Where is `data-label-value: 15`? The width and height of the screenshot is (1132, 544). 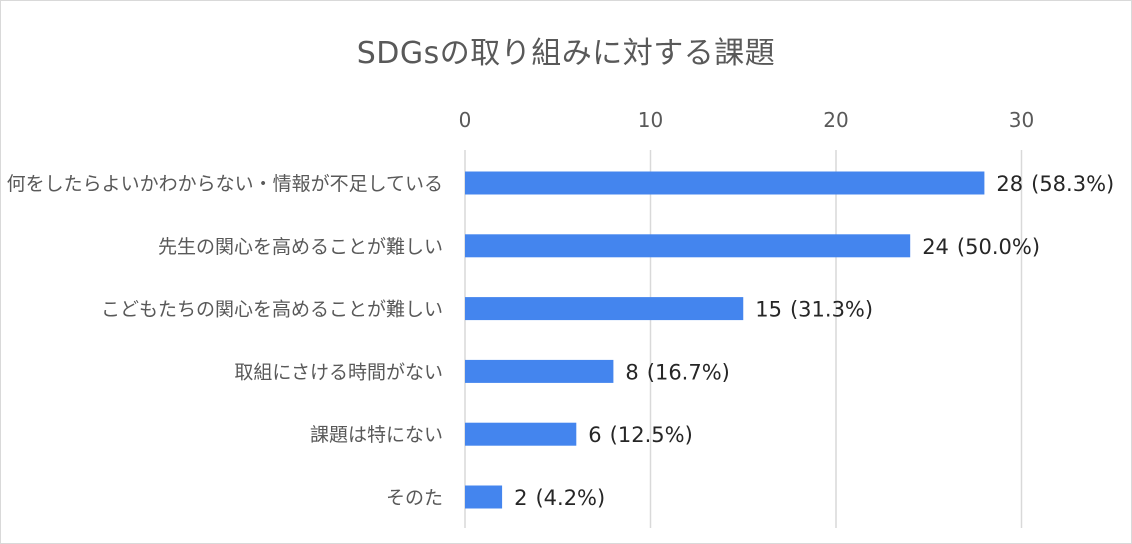
data-label-value: 15 is located at coordinates (768, 310).